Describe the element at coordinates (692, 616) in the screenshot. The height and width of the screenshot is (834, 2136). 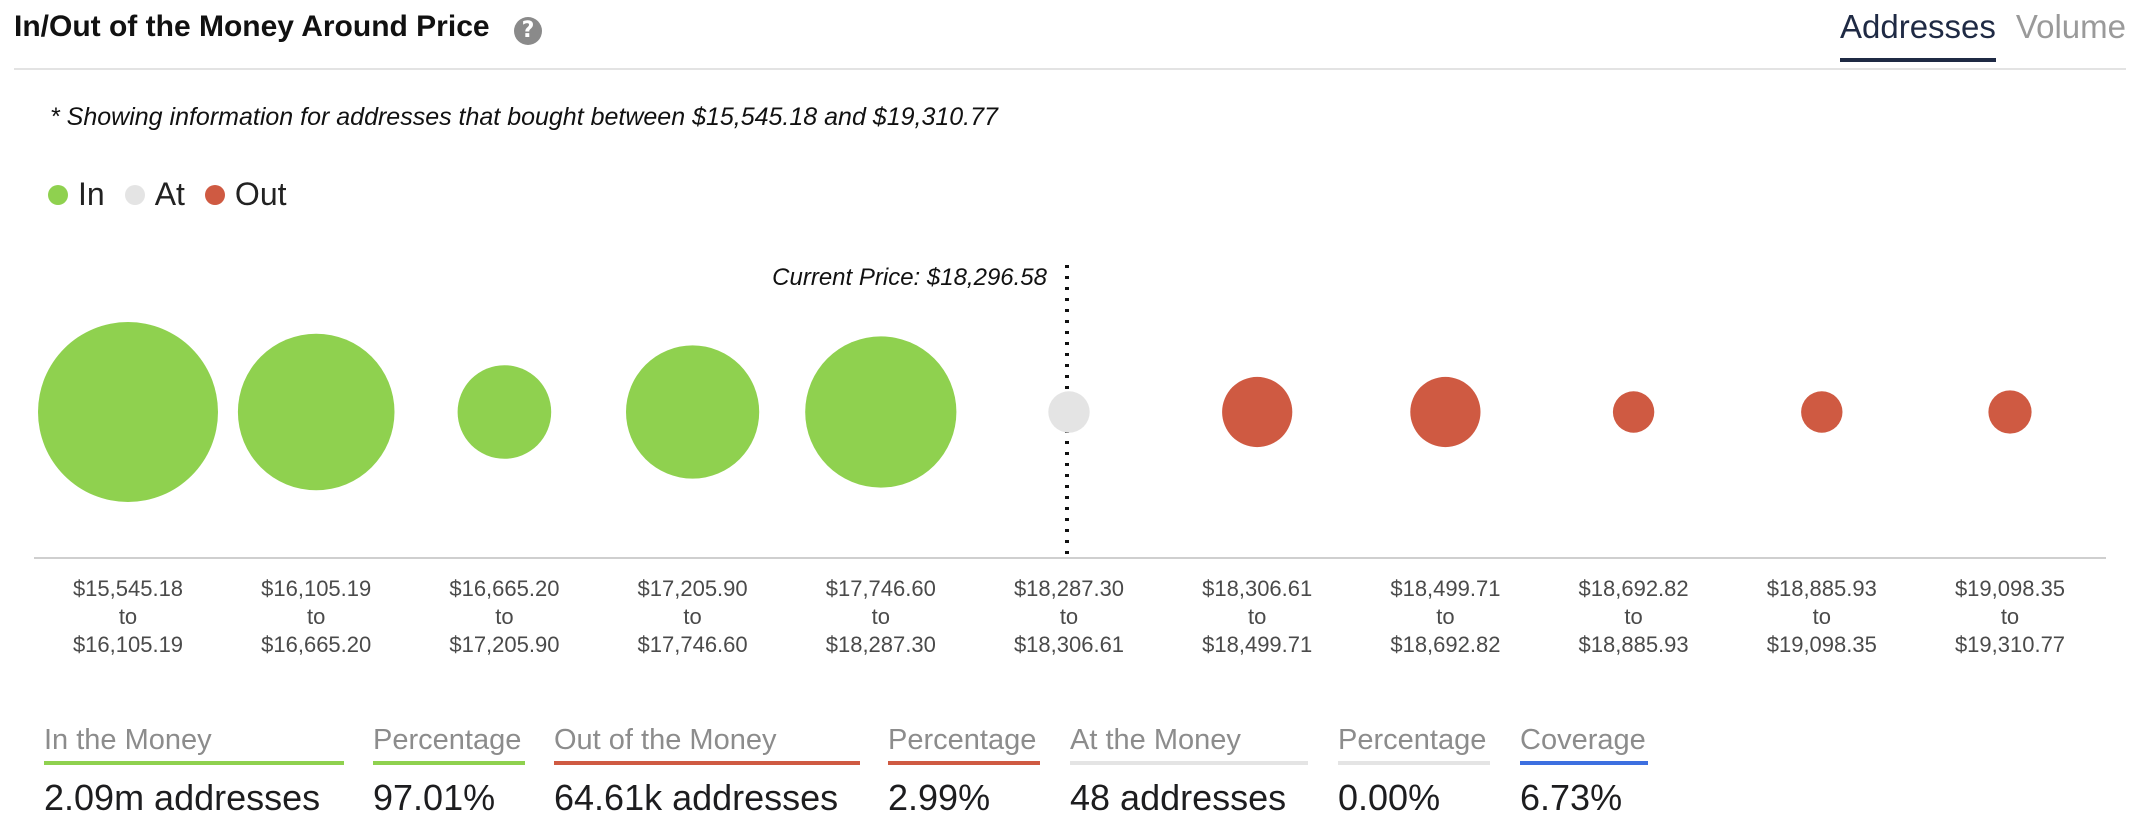
I see `tick-label-3-to-word: to` at that location.